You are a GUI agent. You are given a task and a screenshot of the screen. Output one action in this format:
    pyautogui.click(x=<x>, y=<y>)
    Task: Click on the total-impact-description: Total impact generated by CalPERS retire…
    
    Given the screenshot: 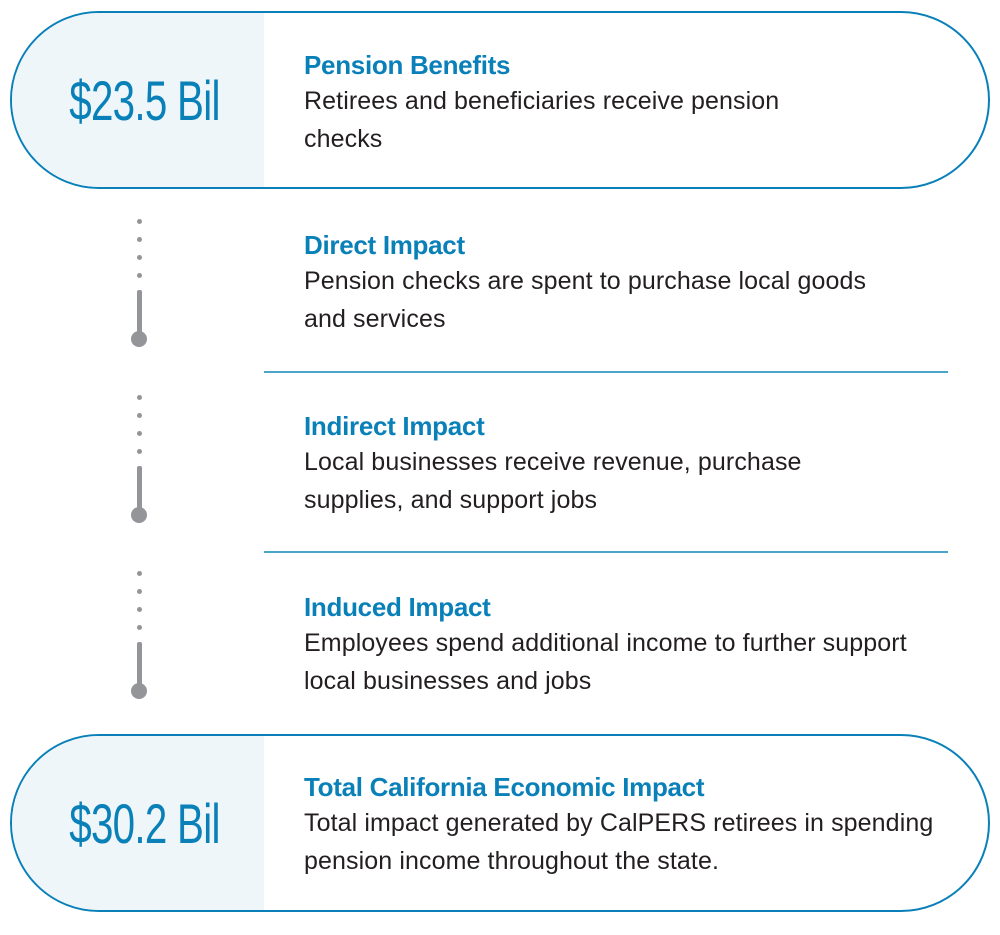 What is the action you would take?
    pyautogui.click(x=619, y=842)
    